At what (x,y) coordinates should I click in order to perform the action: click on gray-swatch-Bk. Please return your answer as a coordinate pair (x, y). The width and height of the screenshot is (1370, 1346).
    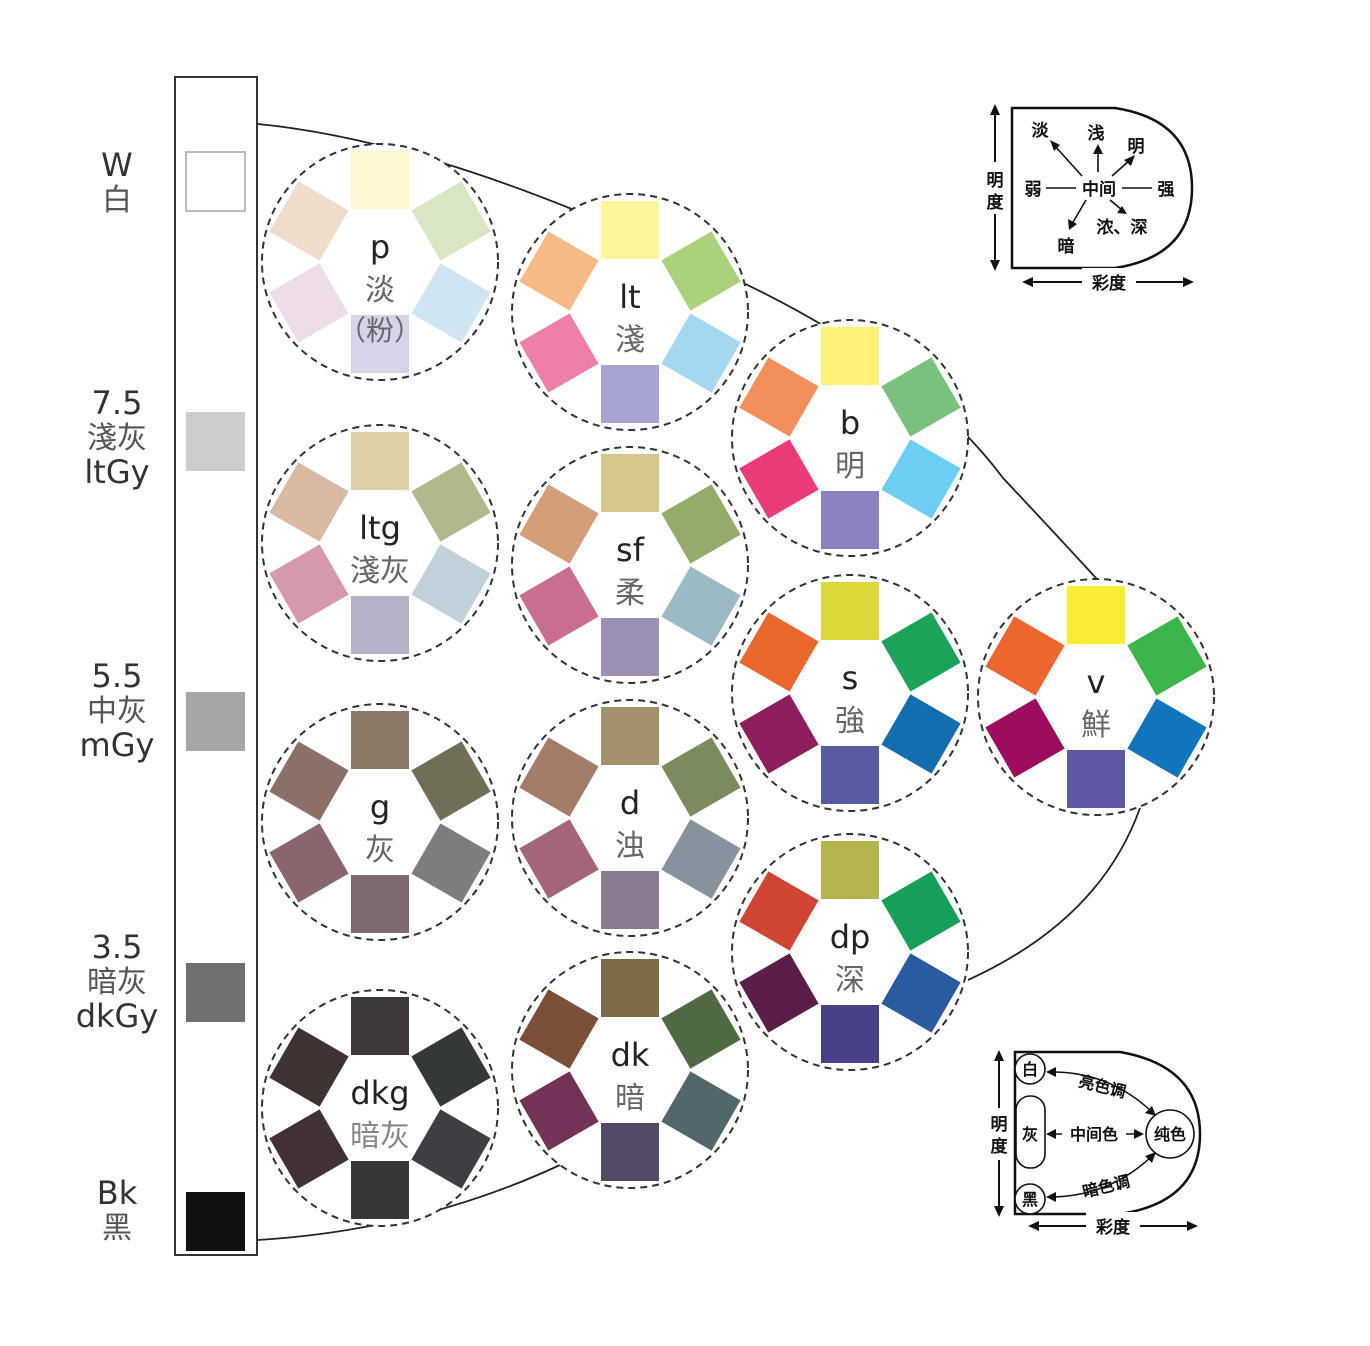
    Looking at the image, I should click on (215, 1221).